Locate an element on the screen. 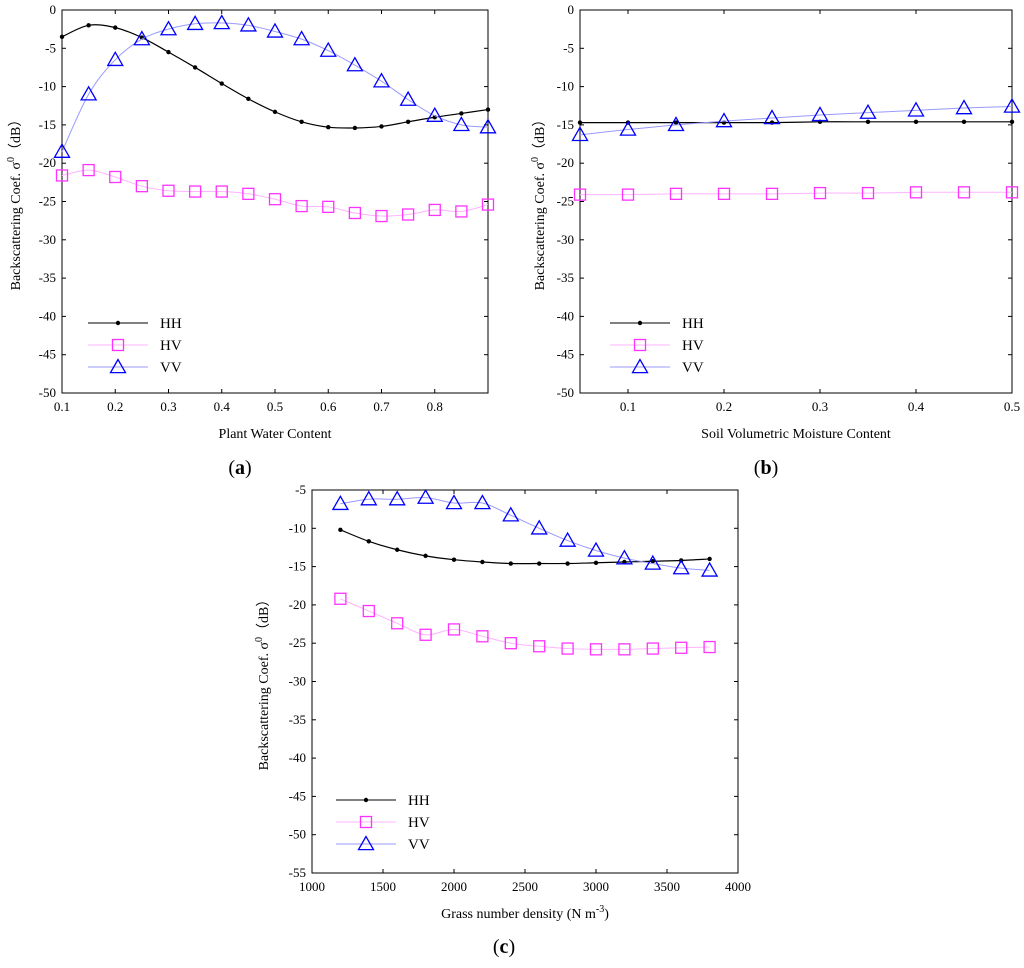 The image size is (1024, 968). y-tick-label-c-7: -40 is located at coordinates (297, 757).